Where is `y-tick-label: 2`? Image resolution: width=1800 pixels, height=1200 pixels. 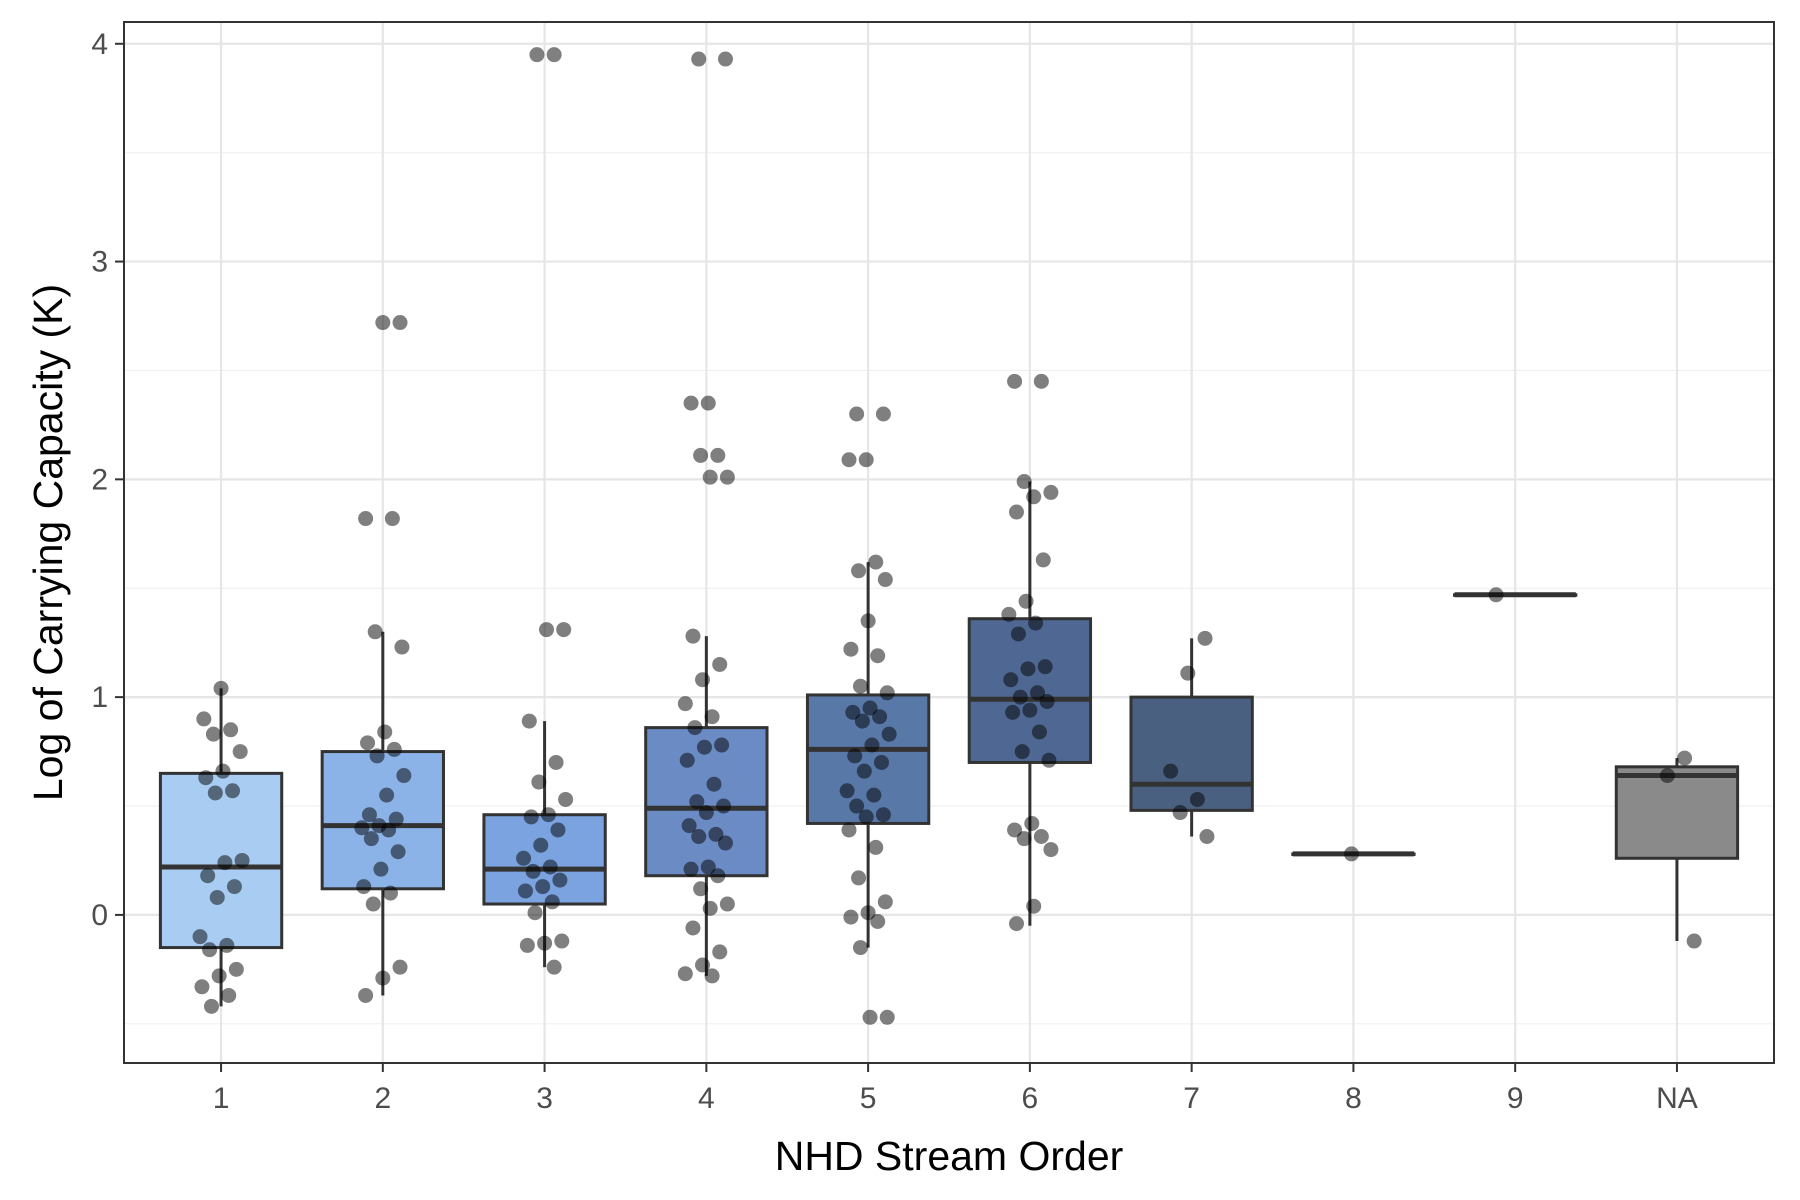 y-tick-label: 2 is located at coordinates (99, 479).